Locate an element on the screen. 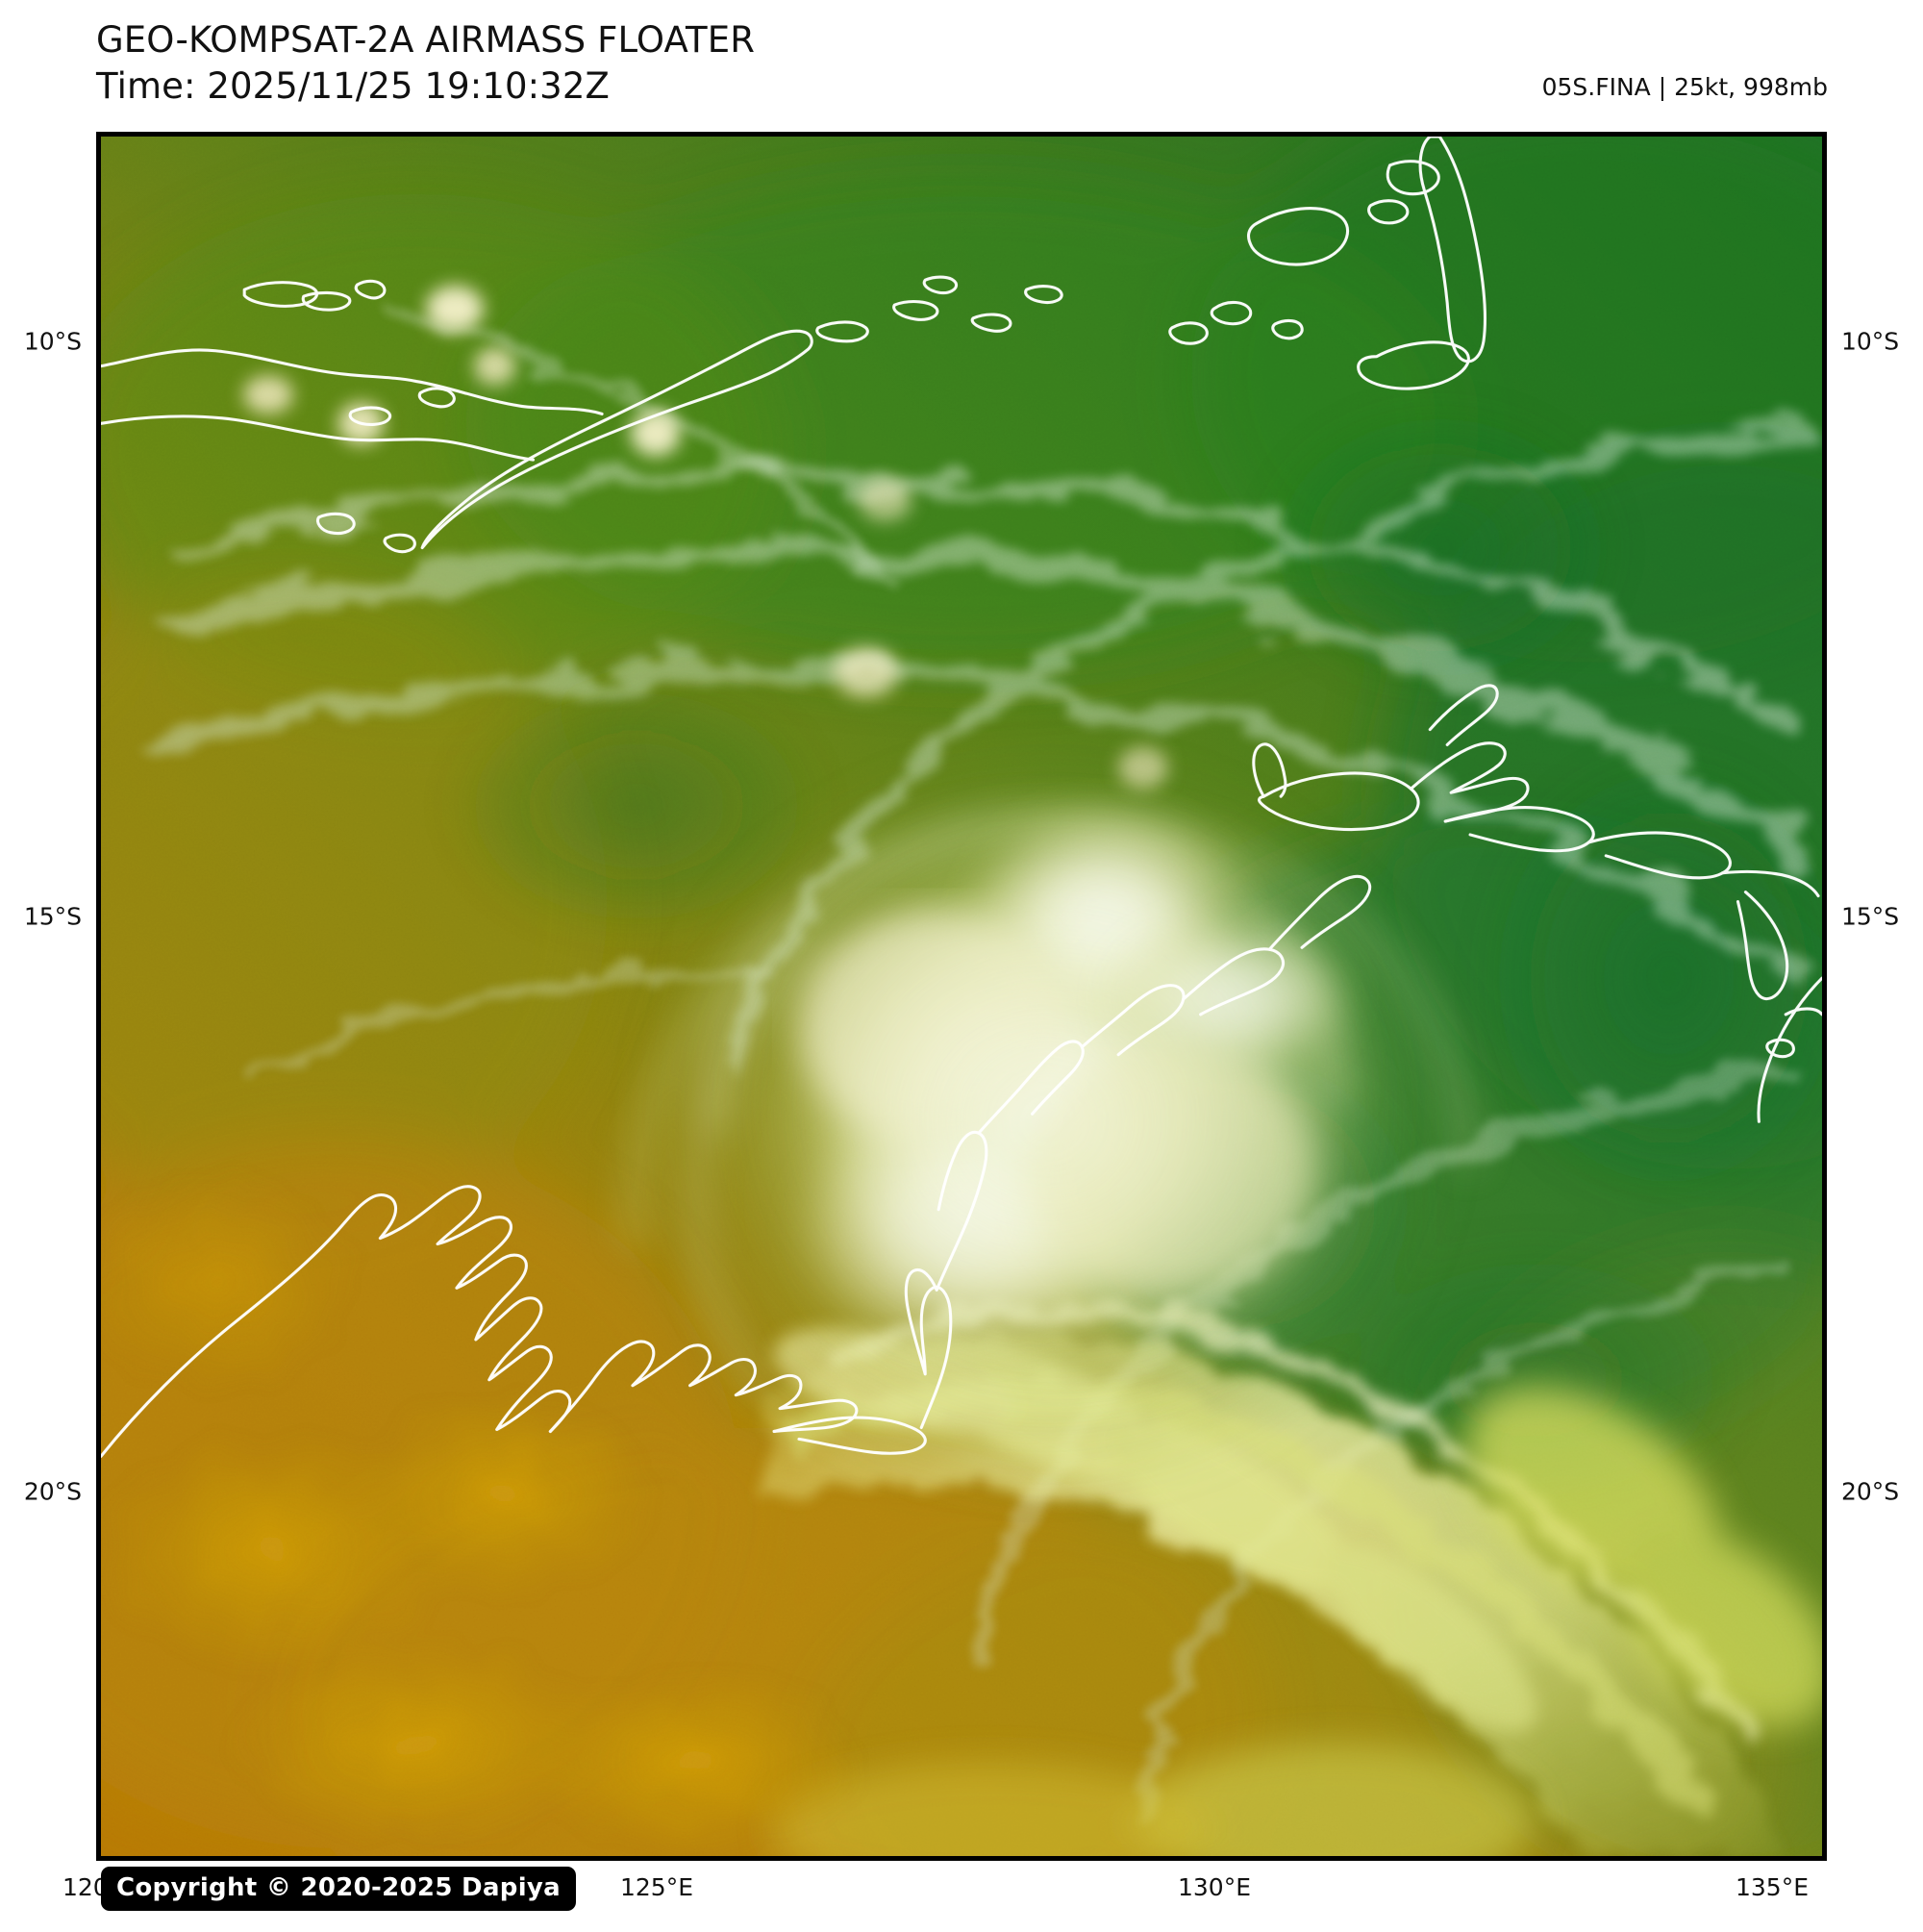 Image resolution: width=1923 pixels, height=1932 pixels. copyright-watermark: Copyright © 2020-2025 Dapiya is located at coordinates (339, 1889).